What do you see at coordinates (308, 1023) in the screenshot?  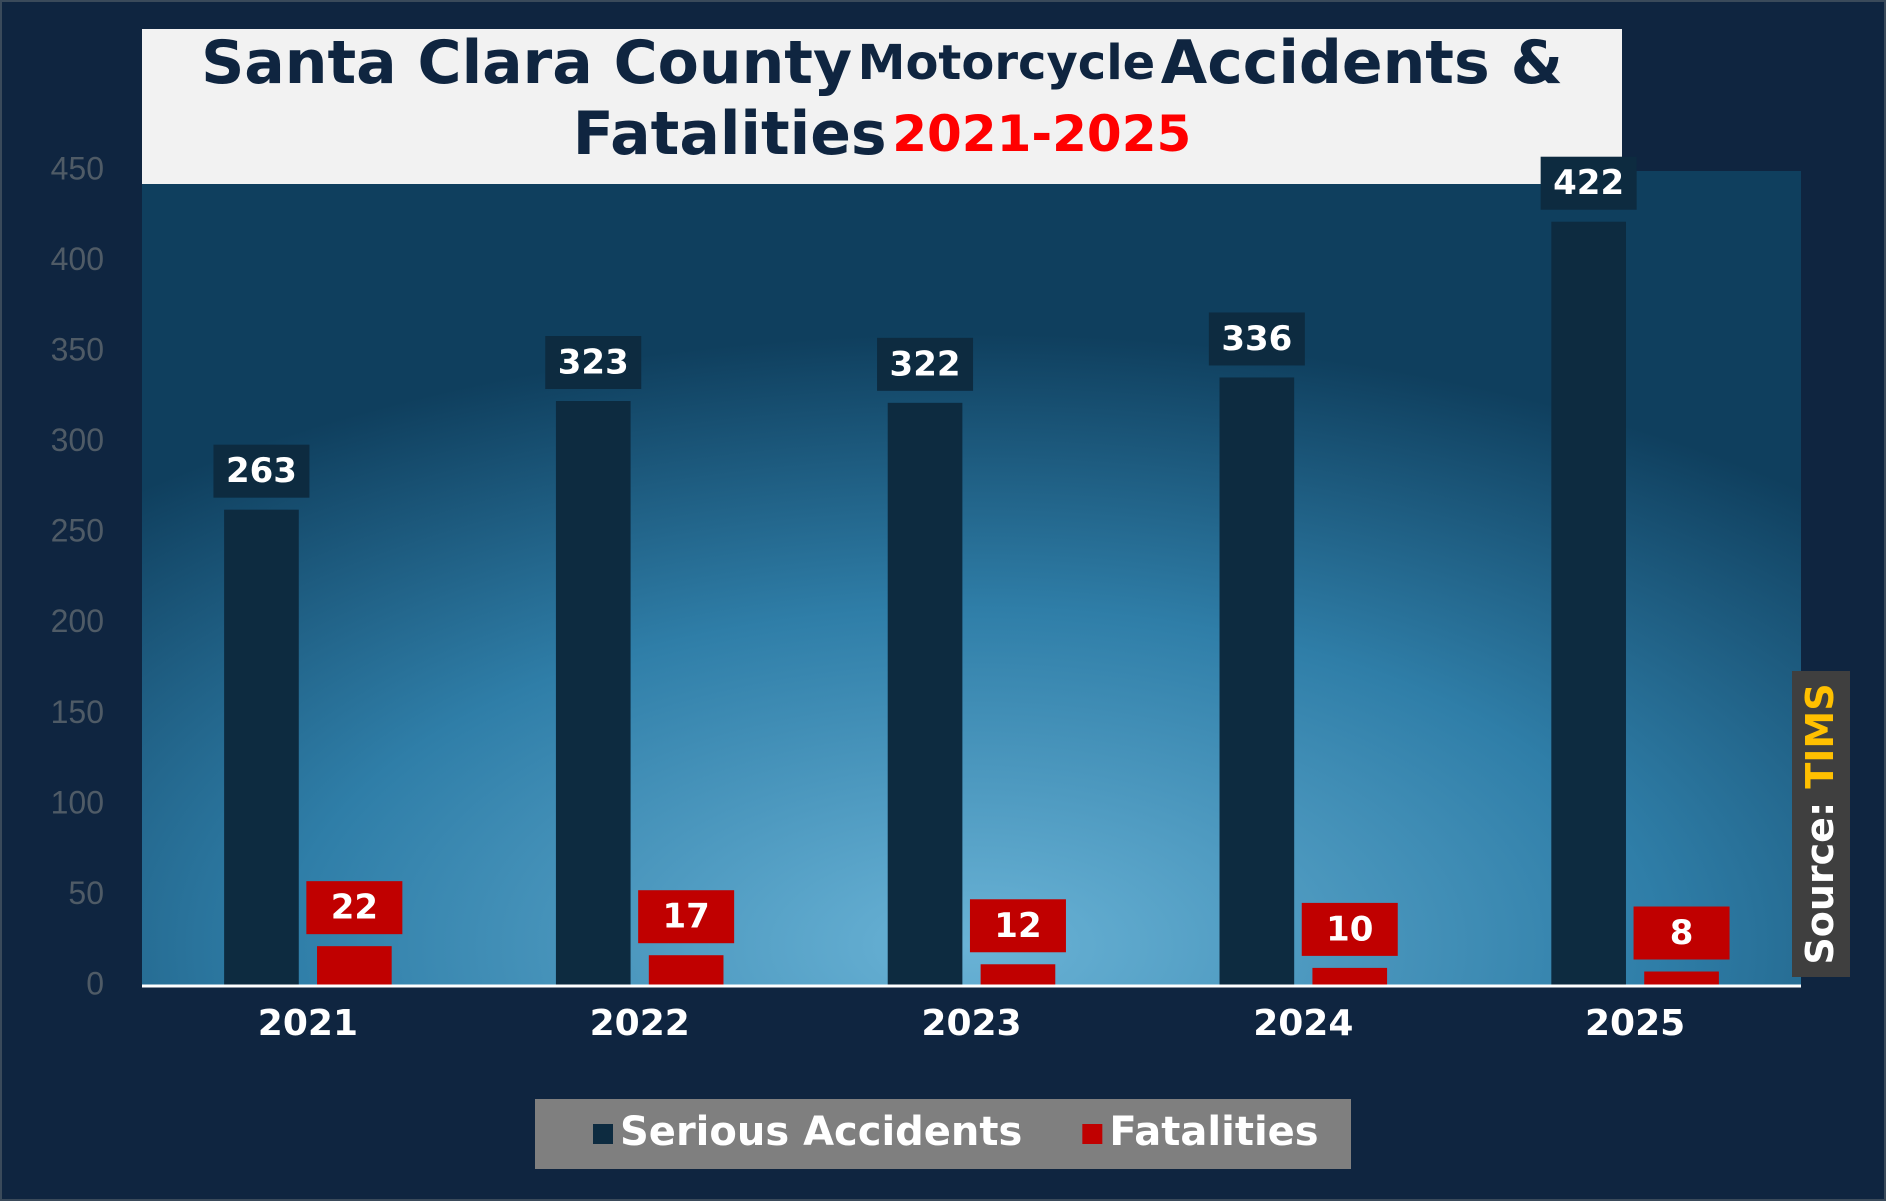 I see `x-tick-label: 2021` at bounding box center [308, 1023].